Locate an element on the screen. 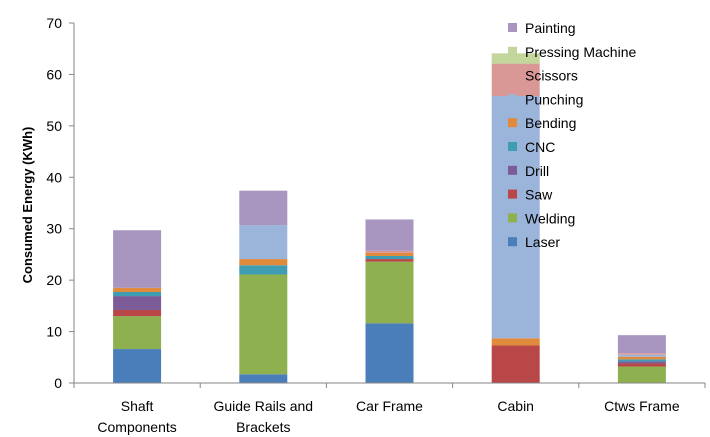 This screenshot has height=437, width=710. y-tick-label: 10 is located at coordinates (54, 332).